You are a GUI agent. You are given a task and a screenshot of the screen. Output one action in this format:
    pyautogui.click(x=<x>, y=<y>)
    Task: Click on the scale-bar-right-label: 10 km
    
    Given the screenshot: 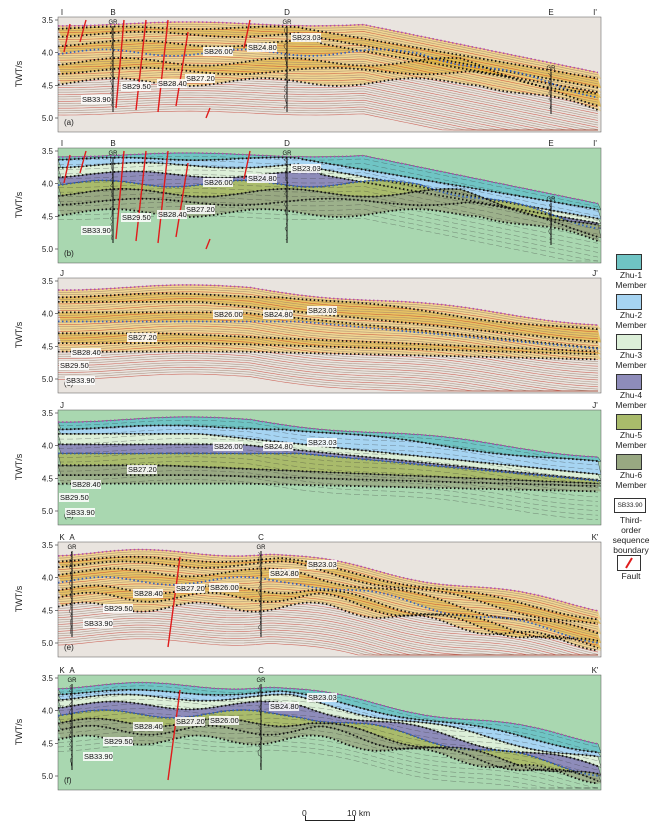 What is the action you would take?
    pyautogui.click(x=358, y=813)
    